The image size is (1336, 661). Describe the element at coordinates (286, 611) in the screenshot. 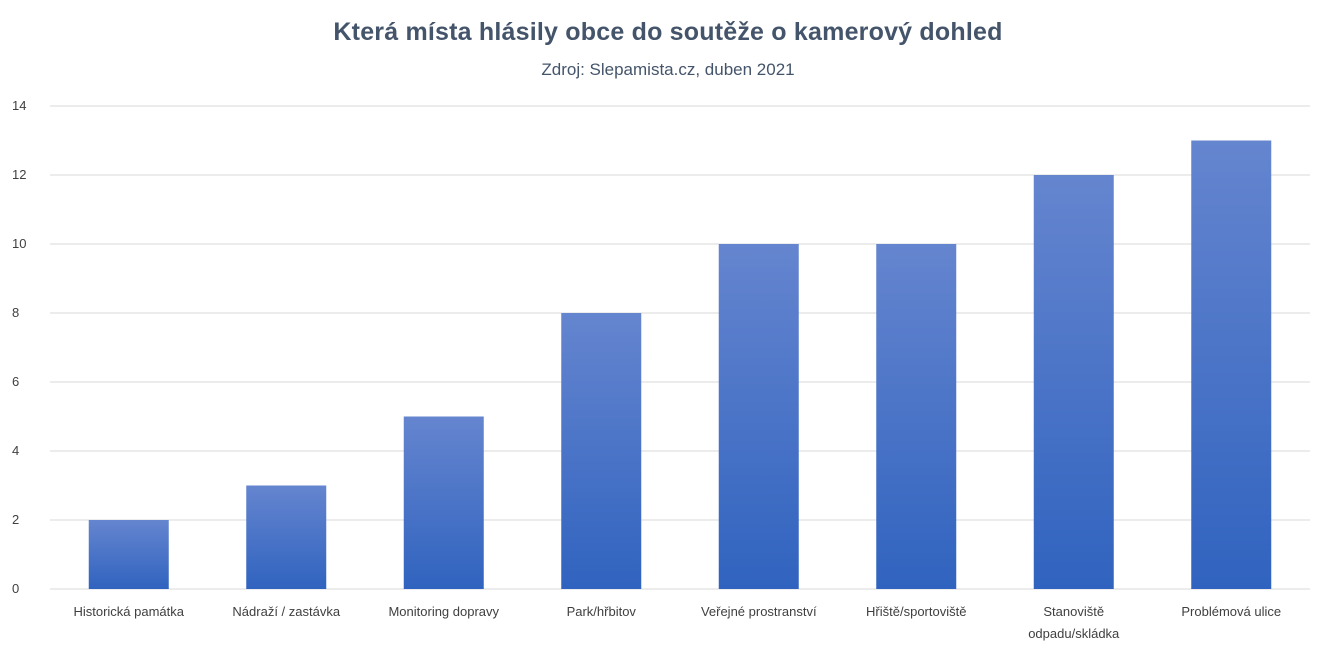

I see `x-tick-label: Nádraží / zastávka` at that location.